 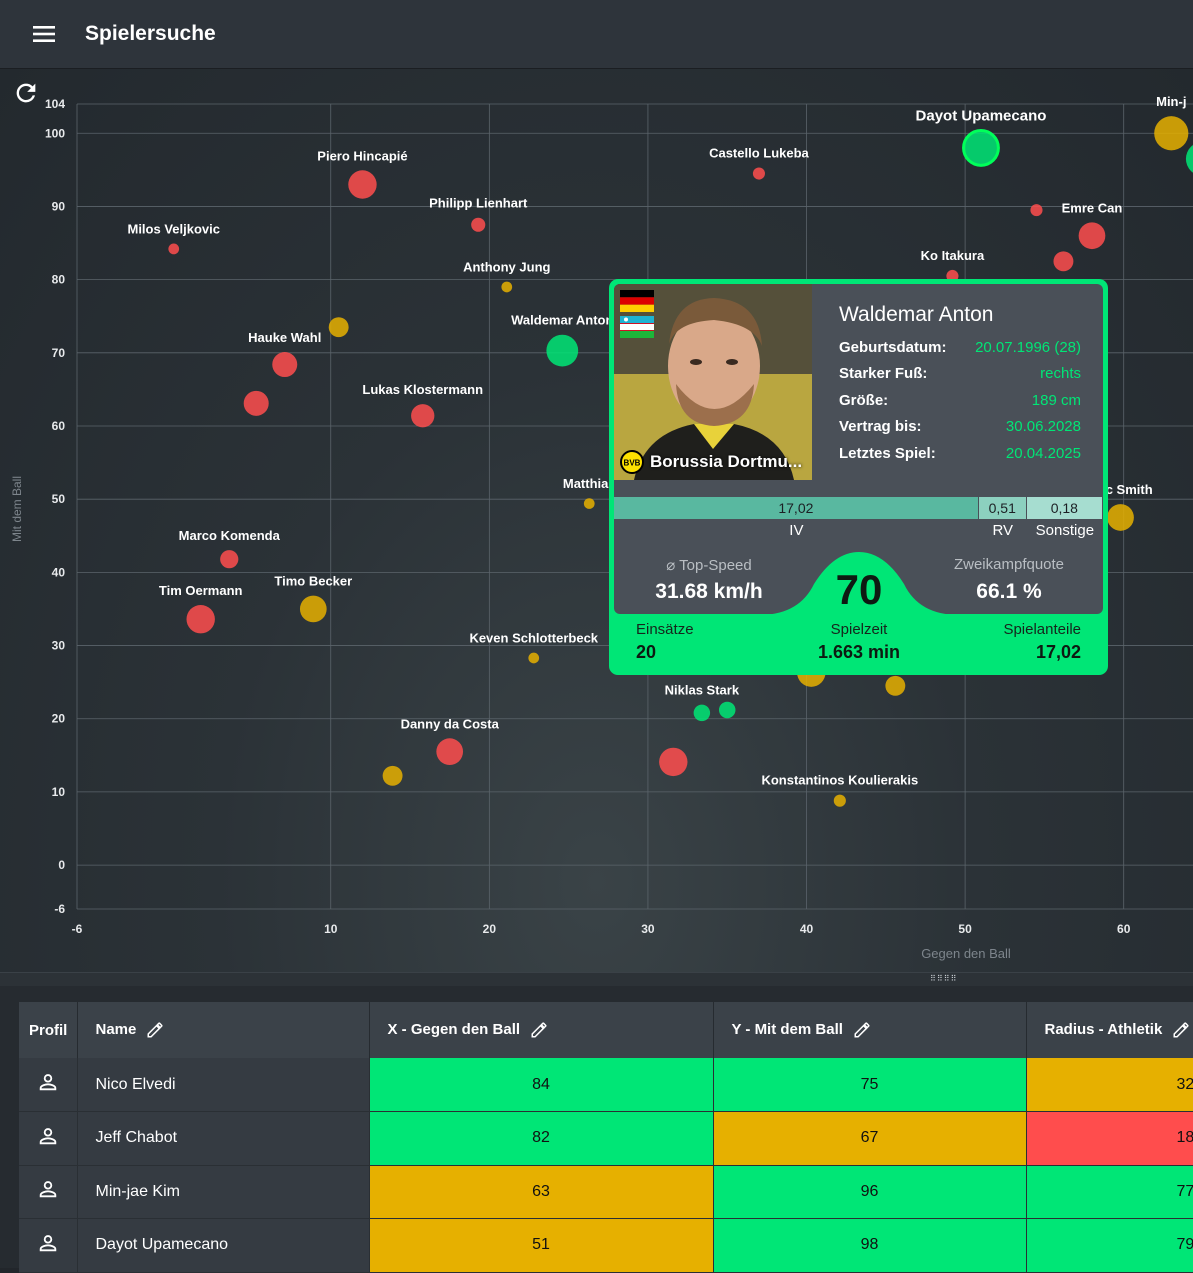 What do you see at coordinates (965, 929) in the screenshot?
I see `x-tick-label: 50` at bounding box center [965, 929].